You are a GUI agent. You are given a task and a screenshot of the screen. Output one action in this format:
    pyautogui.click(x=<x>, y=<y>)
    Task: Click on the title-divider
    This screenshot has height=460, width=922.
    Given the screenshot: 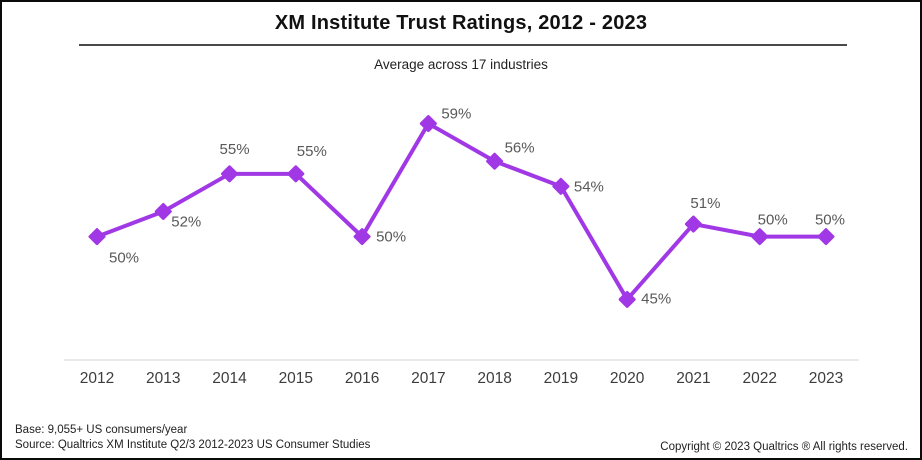 What is the action you would take?
    pyautogui.click(x=463, y=45)
    